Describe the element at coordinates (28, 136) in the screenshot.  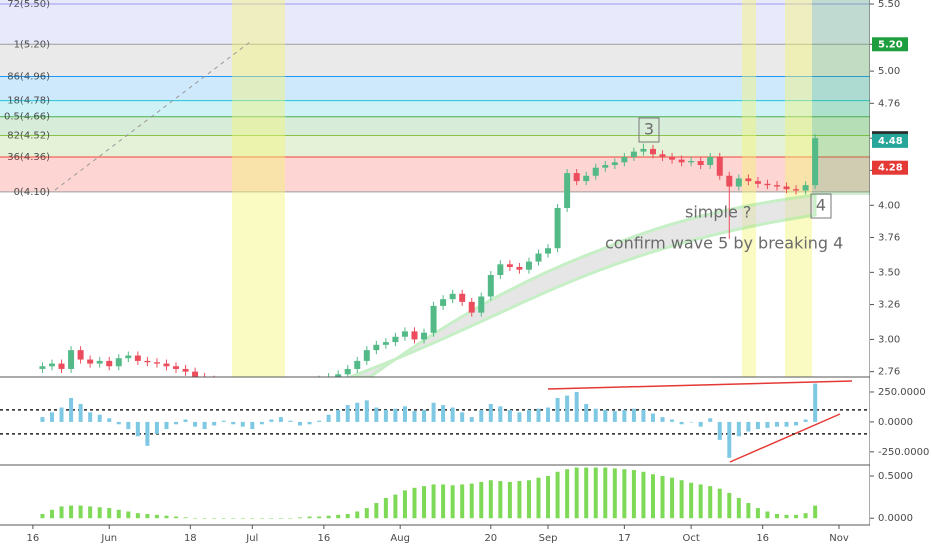
I see `level-label: 82(4.52)` at that location.